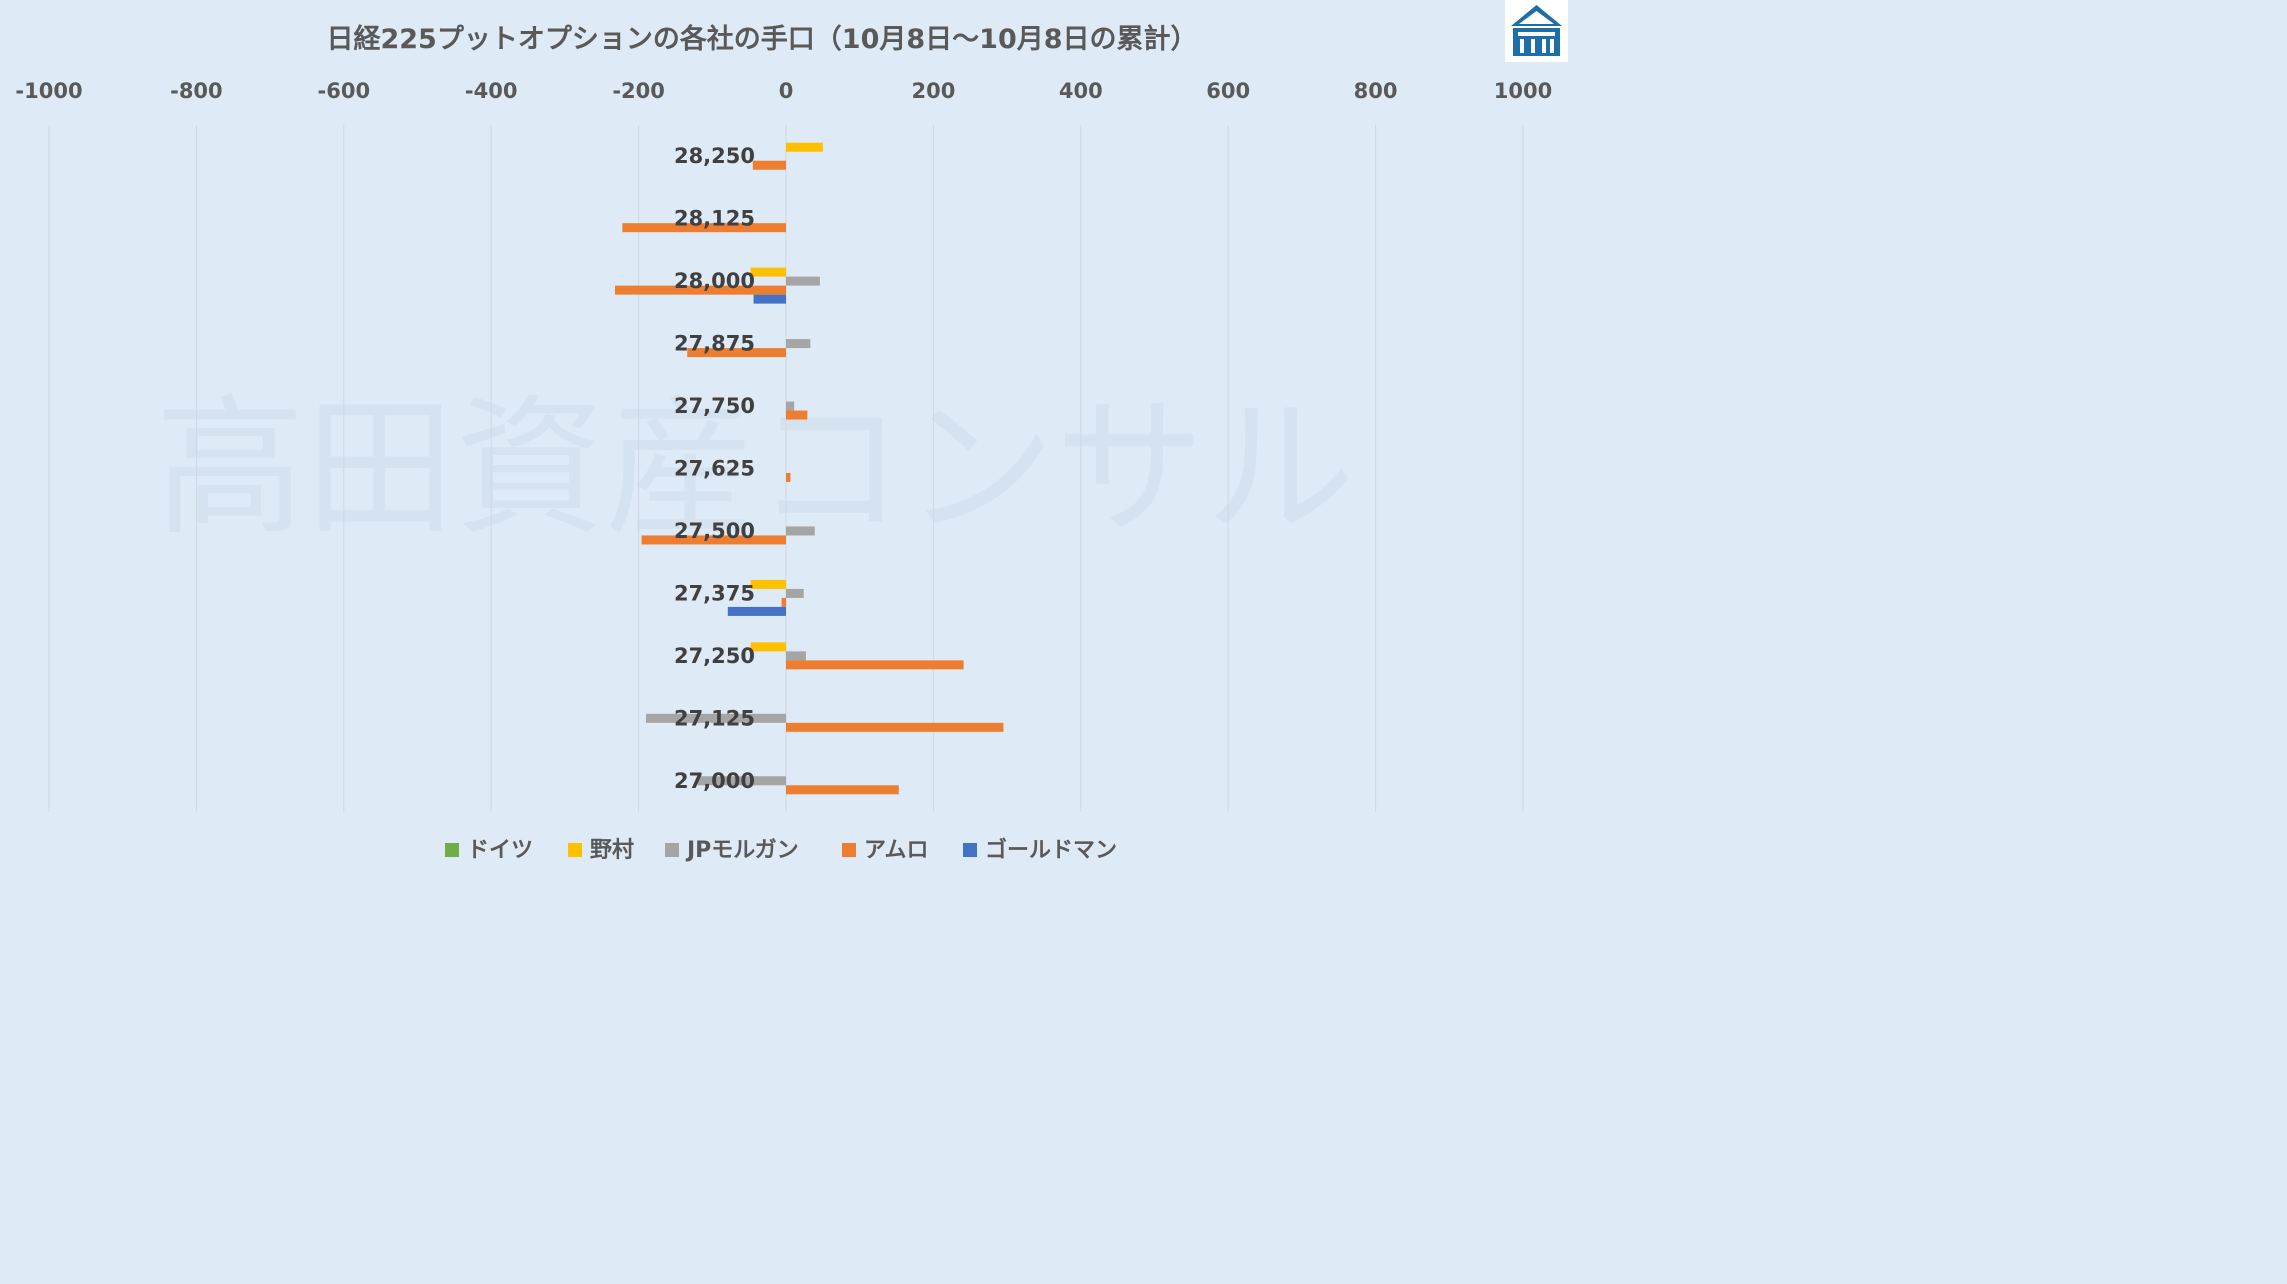 The height and width of the screenshot is (1284, 2287). Describe the element at coordinates (491, 91) in the screenshot. I see `x-tick-label: -400` at that location.